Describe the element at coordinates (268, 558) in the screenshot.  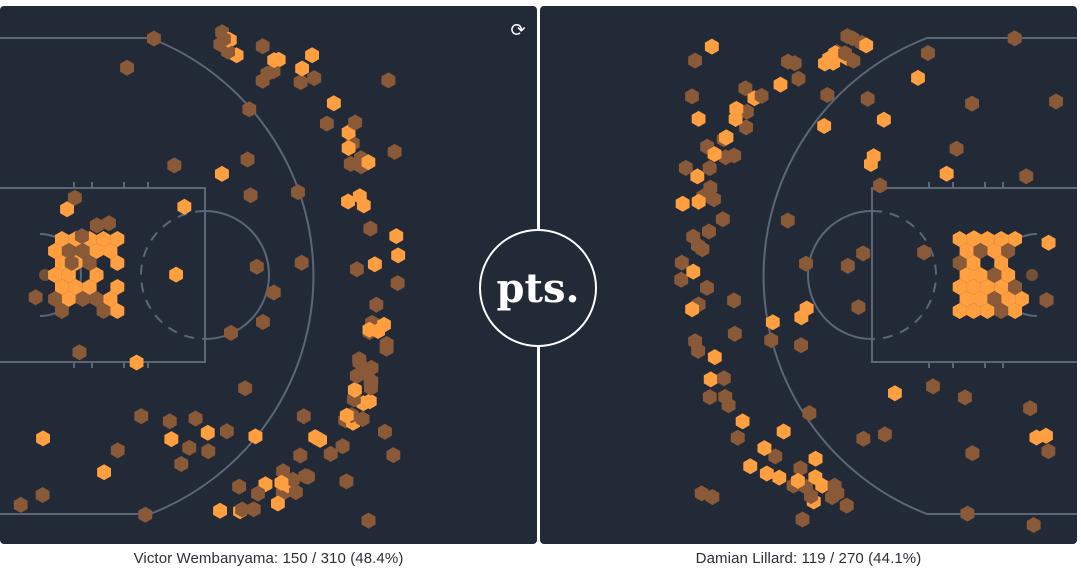
I see `player-caption-left: Victor Wembanyama: 150 / 310 (48.4%)` at that location.